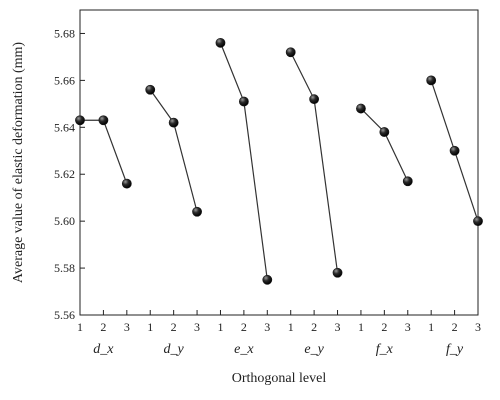 This screenshot has height=400, width=500. What do you see at coordinates (64, 127) in the screenshot?
I see `y-tick-label: 5.64` at bounding box center [64, 127].